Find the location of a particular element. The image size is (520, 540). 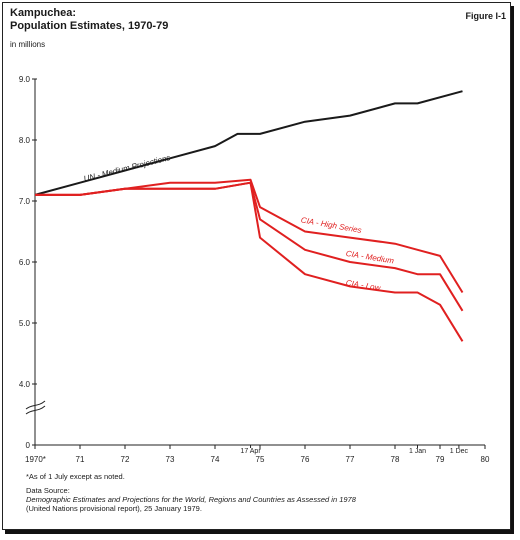

y-tick-label: 9.0 is located at coordinates (25, 79).